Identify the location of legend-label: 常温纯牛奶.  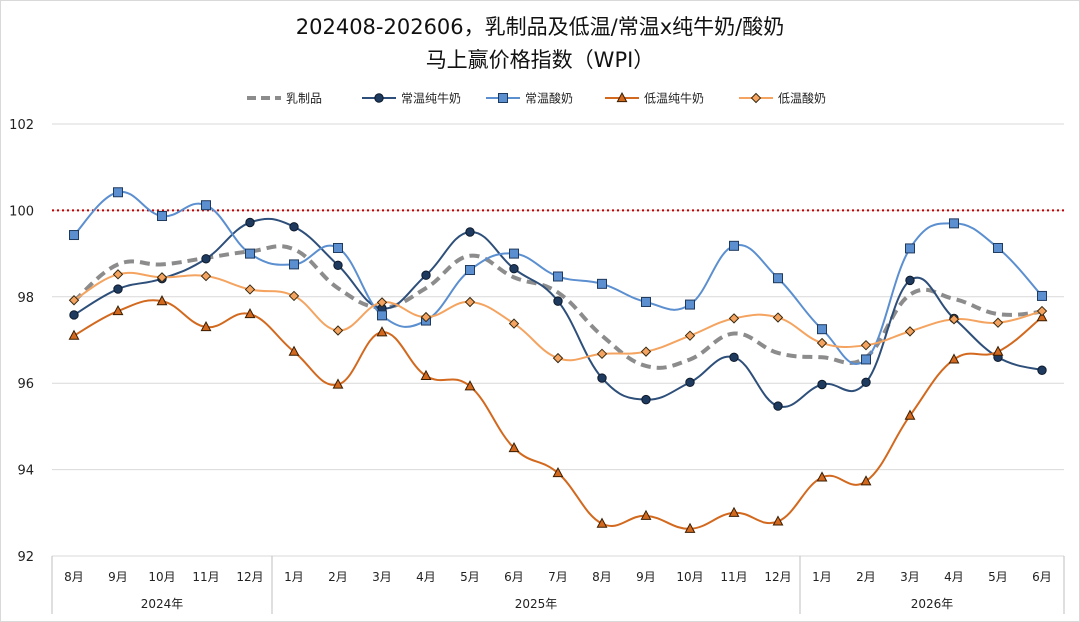
(431, 98).